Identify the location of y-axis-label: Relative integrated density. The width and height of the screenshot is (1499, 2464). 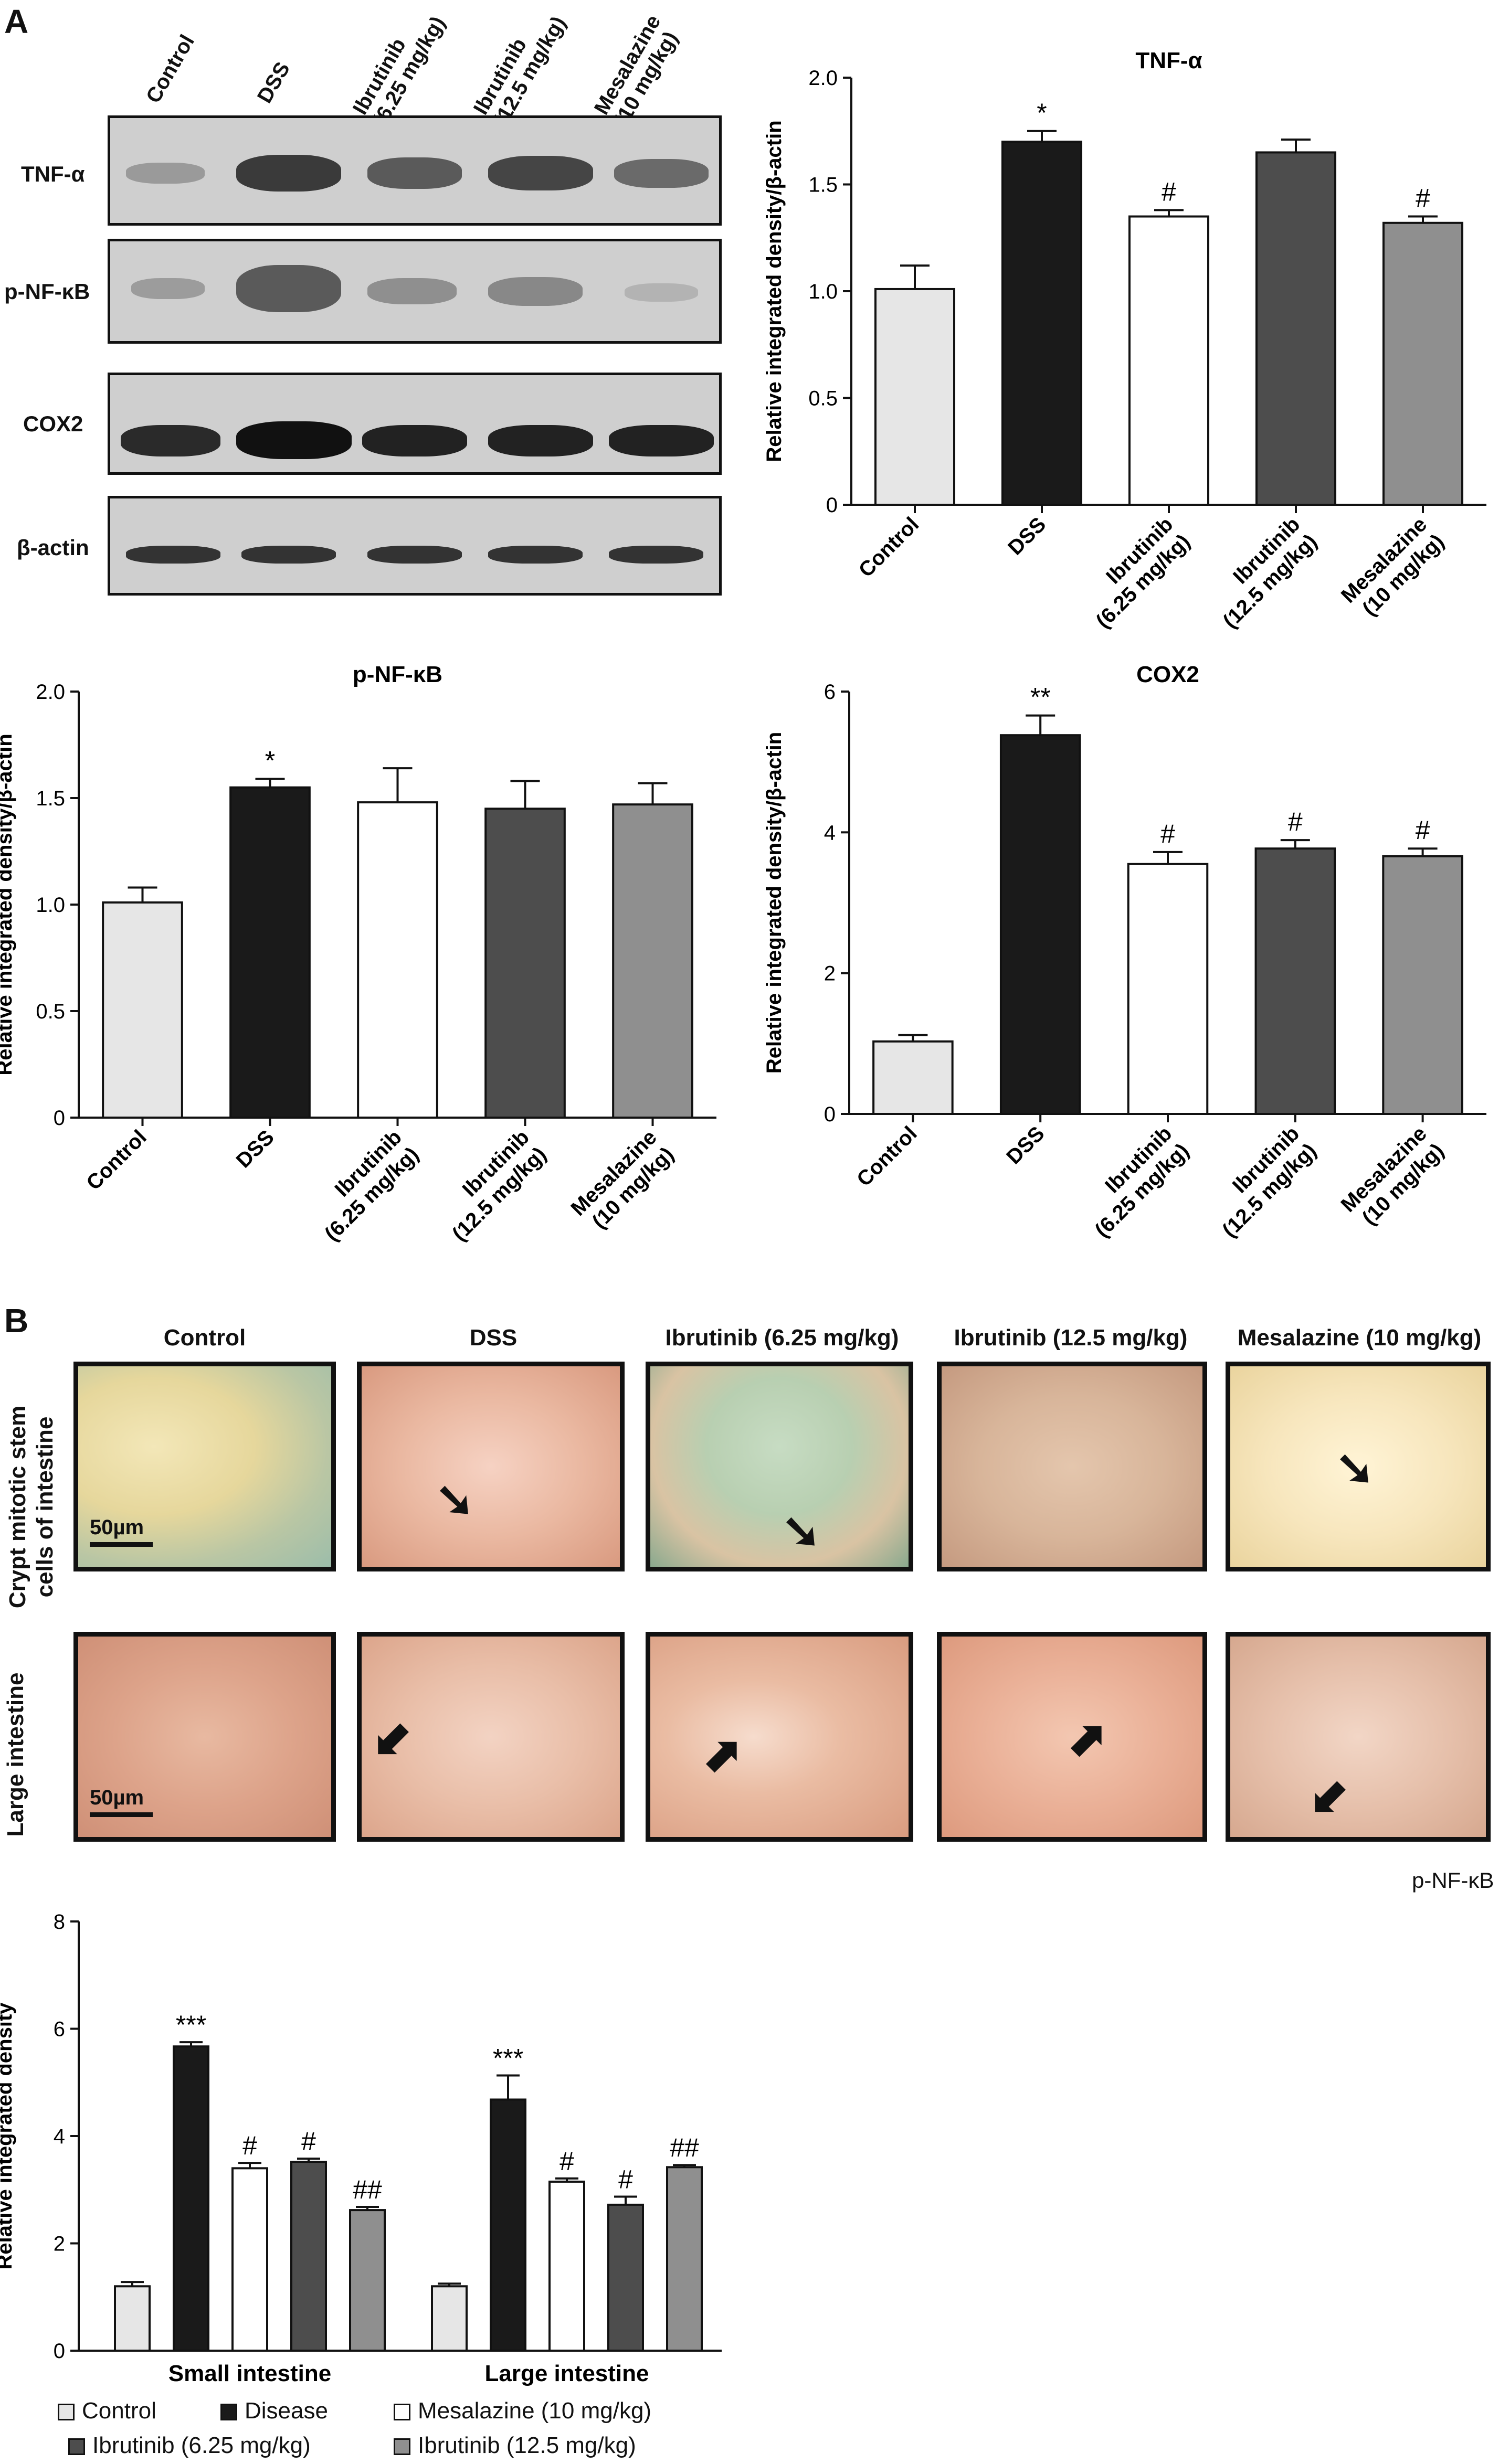
(8, 2136).